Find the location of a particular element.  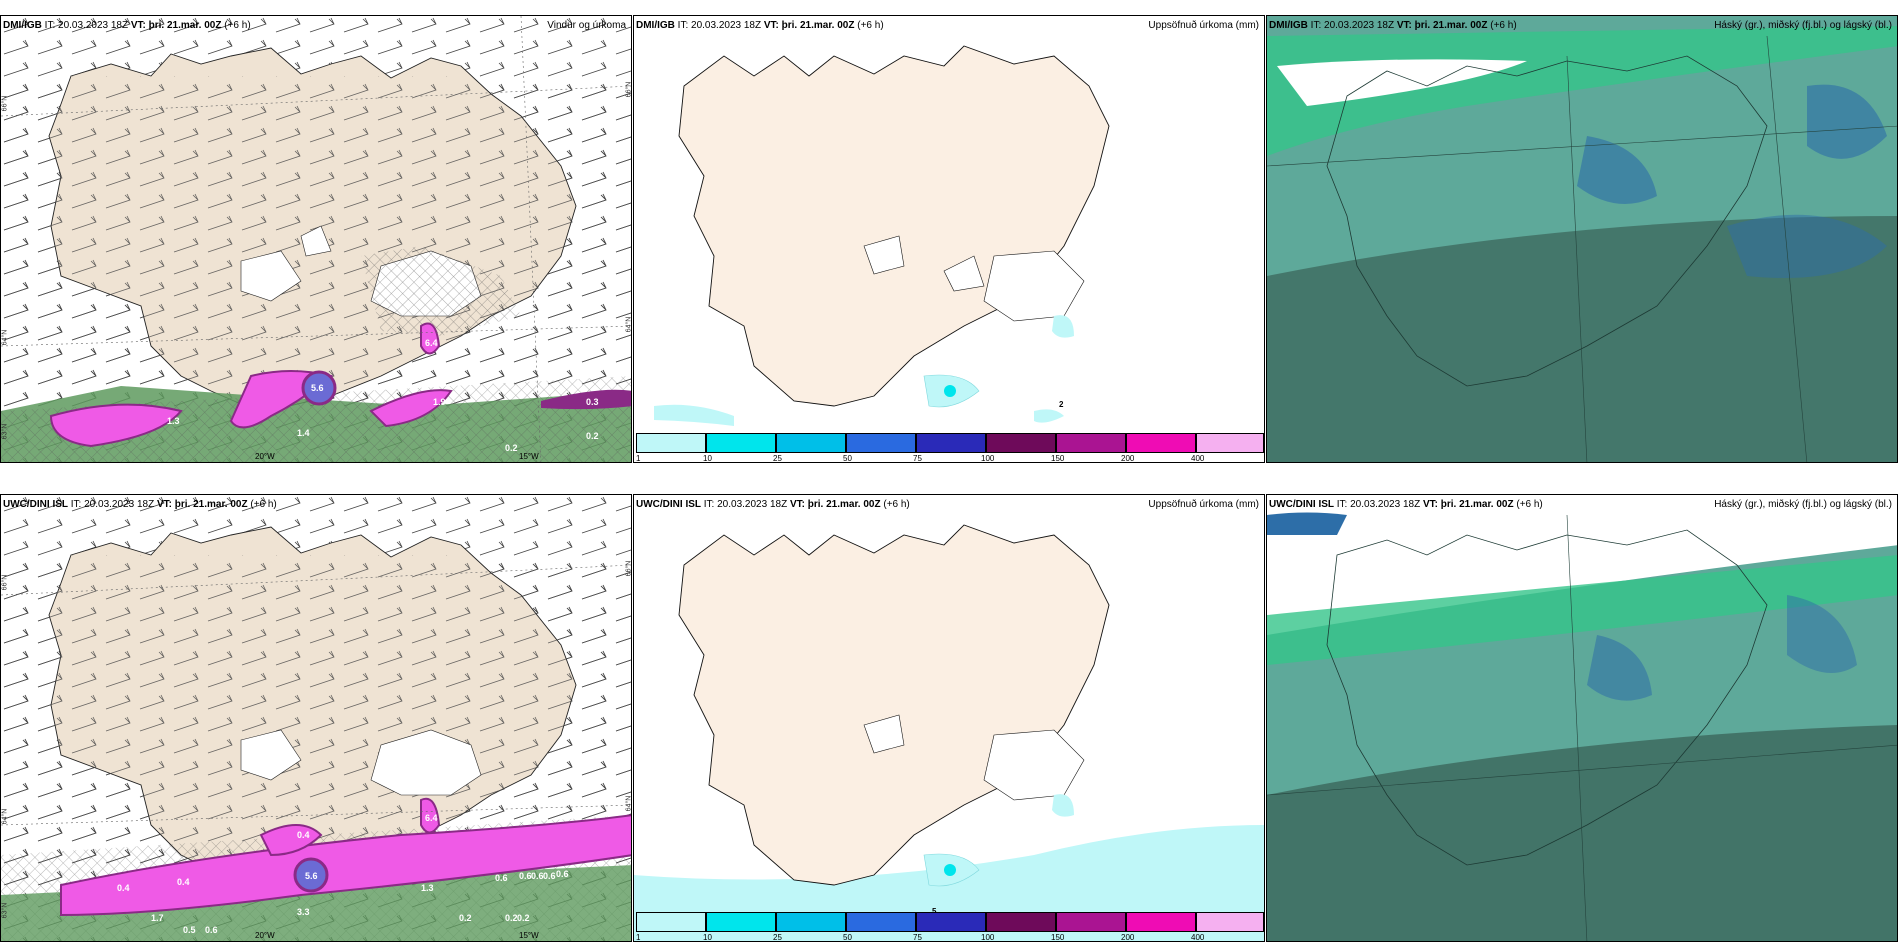

precip-value: 1.7 is located at coordinates (157, 918).